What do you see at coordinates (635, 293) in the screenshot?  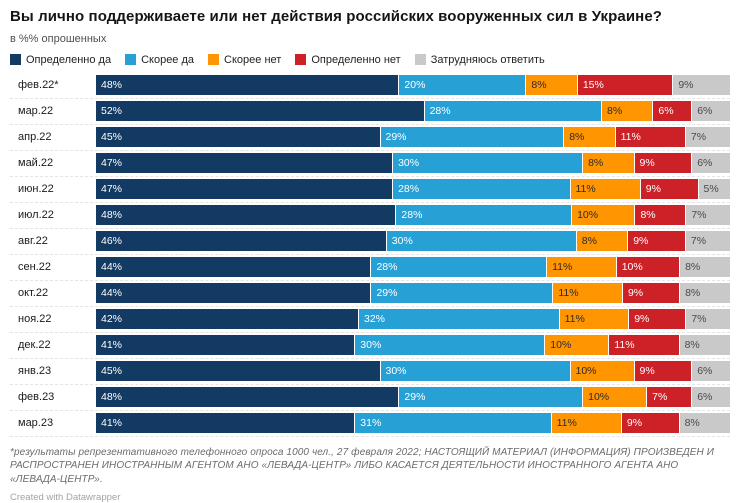 I see `segment-value-label: 9%` at bounding box center [635, 293].